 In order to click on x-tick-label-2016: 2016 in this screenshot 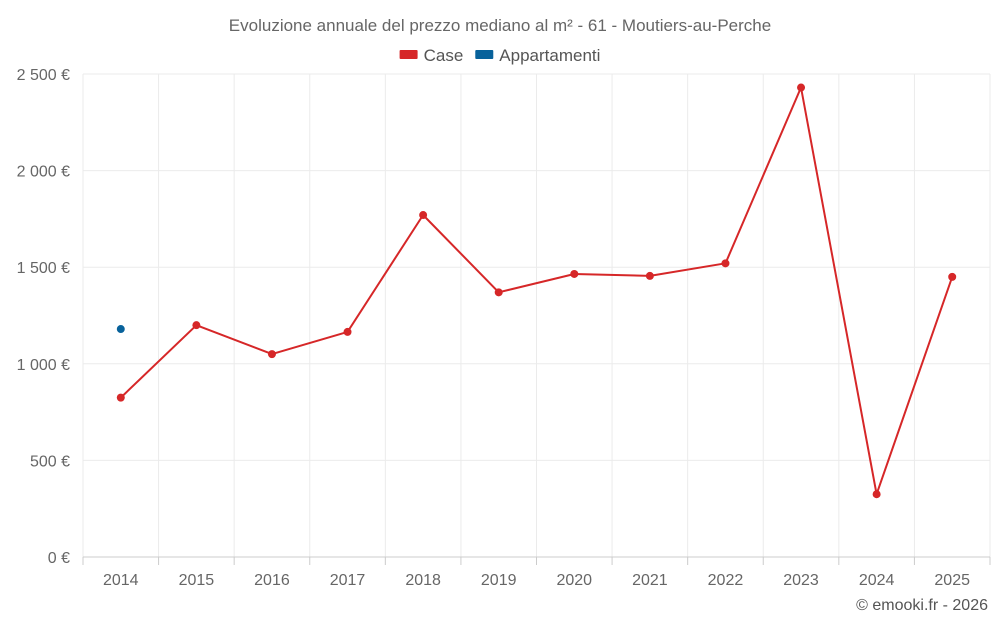, I will do `click(272, 580)`.